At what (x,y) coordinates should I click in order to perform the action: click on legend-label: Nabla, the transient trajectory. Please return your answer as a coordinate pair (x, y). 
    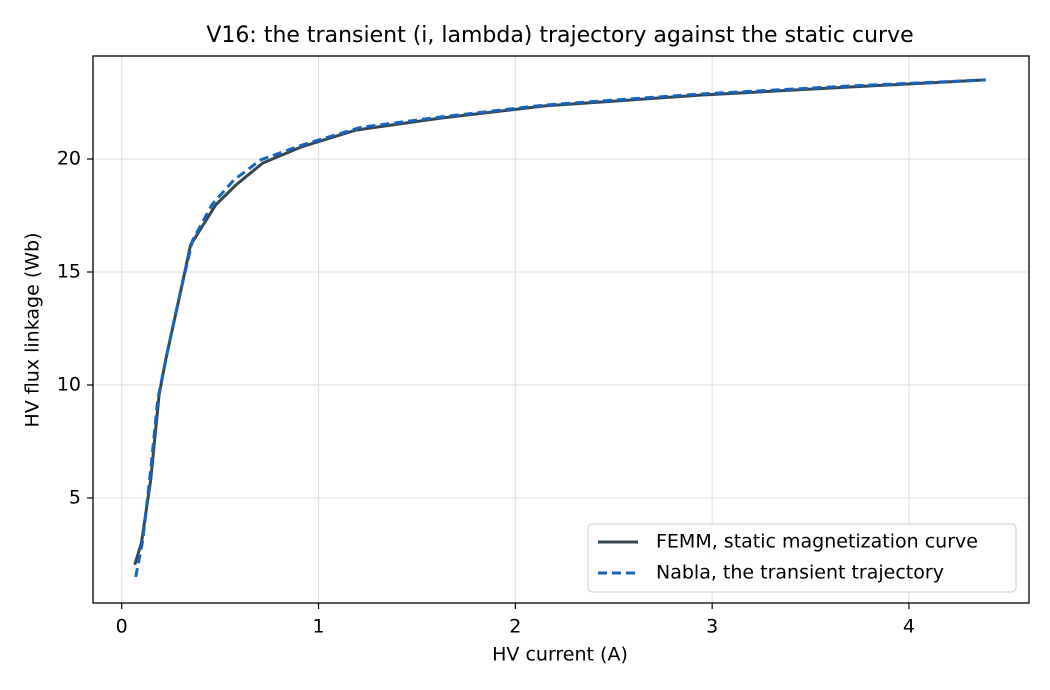
    Looking at the image, I should click on (800, 573).